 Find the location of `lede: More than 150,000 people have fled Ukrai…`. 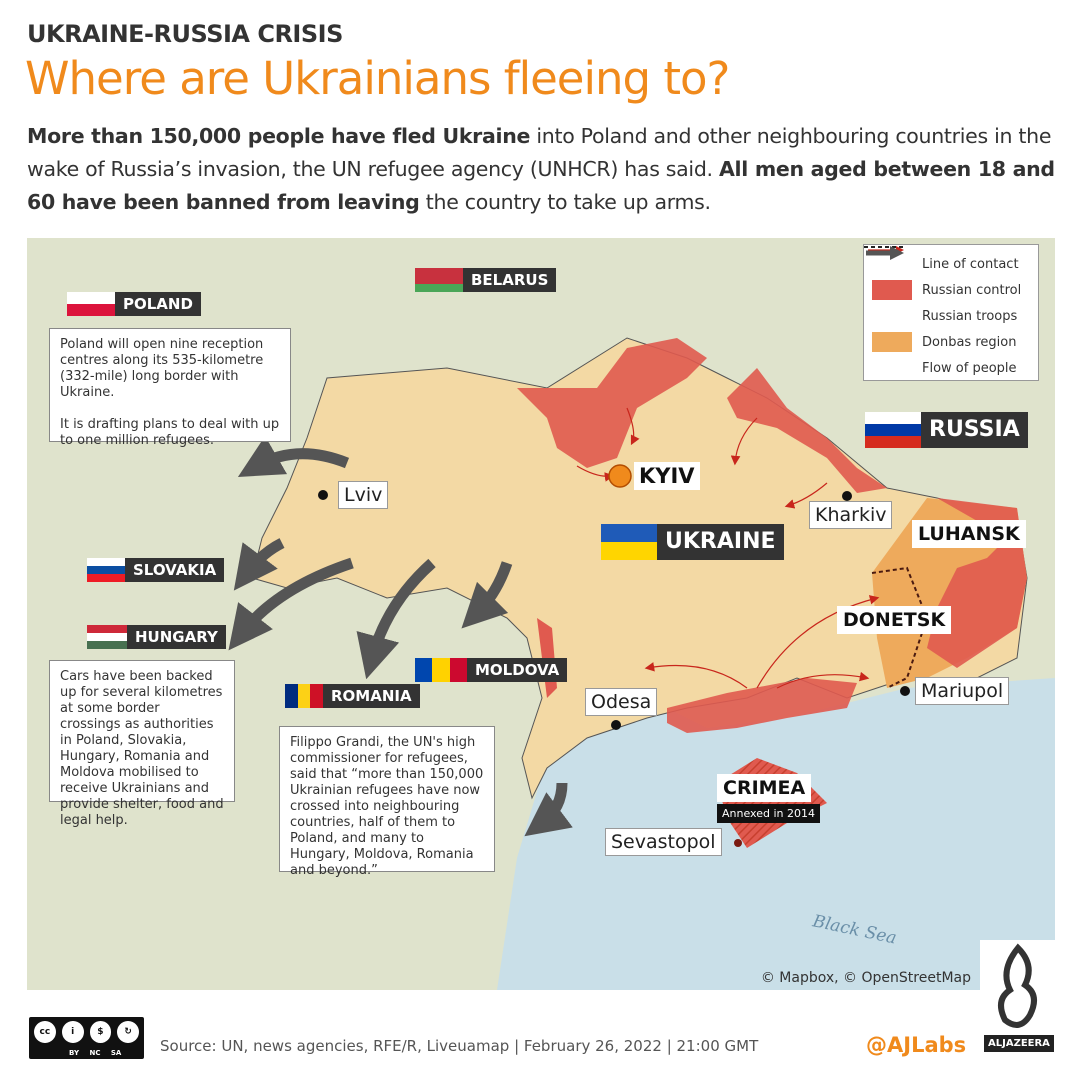

lede: More than 150,000 people have fled Ukrai… is located at coordinates (547, 169).